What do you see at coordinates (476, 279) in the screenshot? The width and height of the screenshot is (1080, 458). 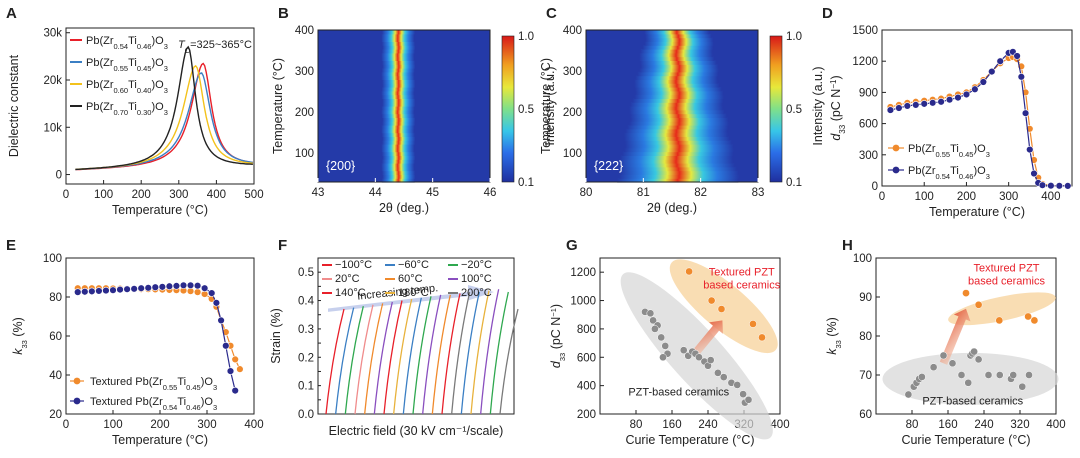 I see `legend-label: 100°C` at bounding box center [476, 279].